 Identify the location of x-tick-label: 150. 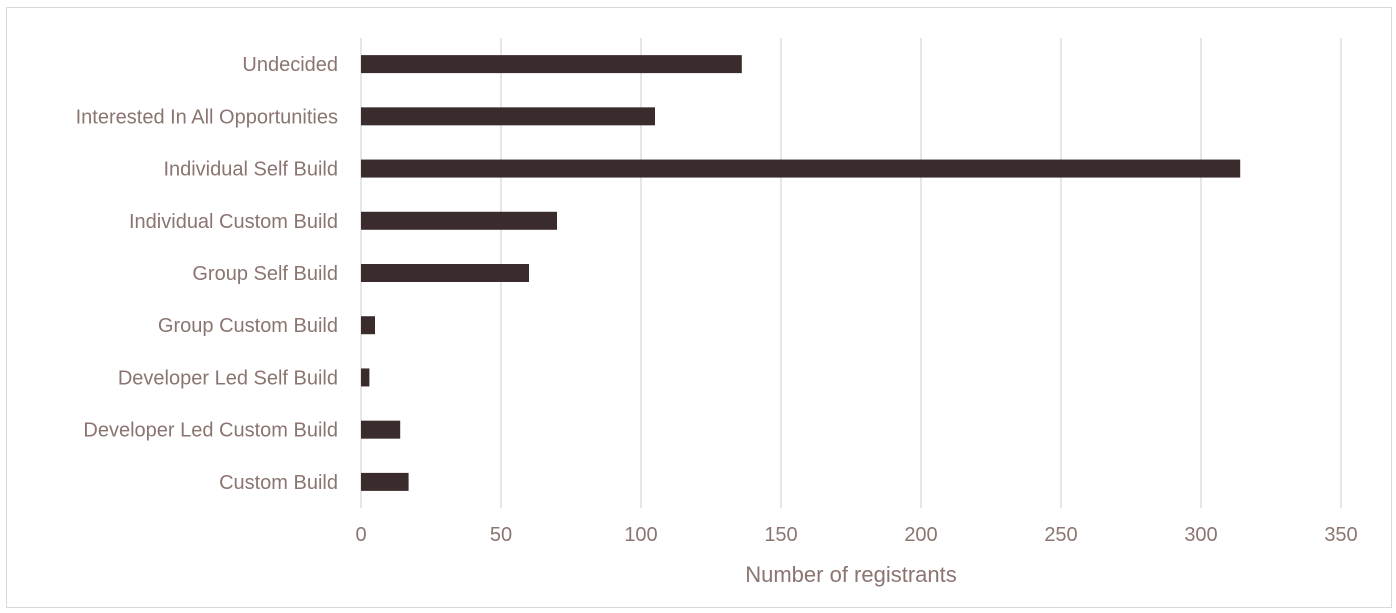
(780, 535).